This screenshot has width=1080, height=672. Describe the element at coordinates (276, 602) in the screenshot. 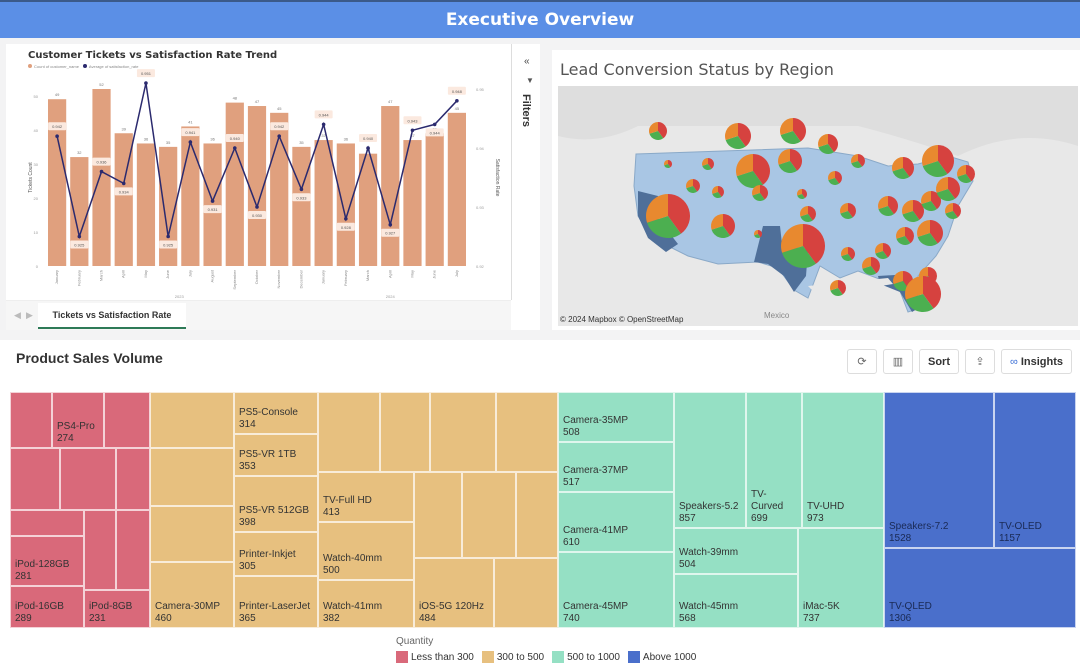

I see `treemap-cell: Printer-LaserJet 365` at that location.